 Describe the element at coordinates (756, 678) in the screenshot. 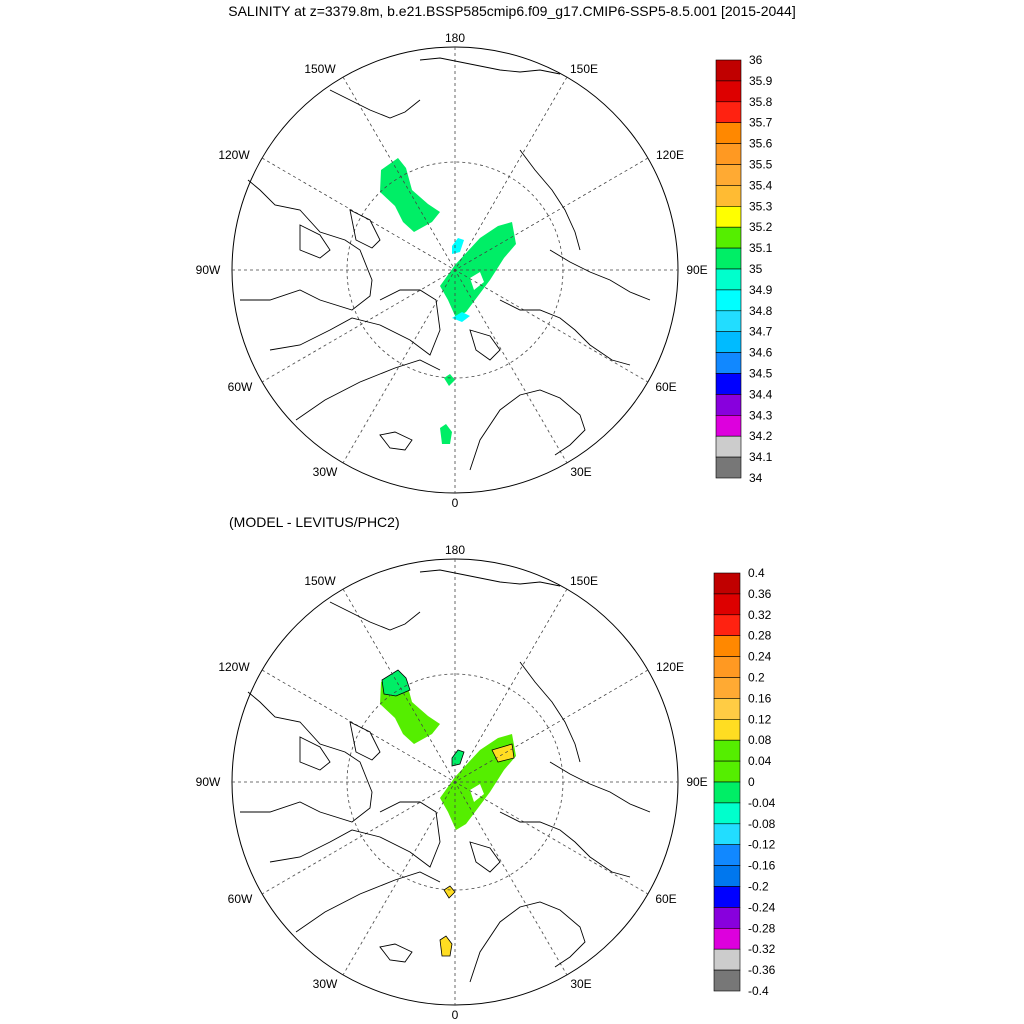

I see `colorbar-tick-label: 0.2` at that location.